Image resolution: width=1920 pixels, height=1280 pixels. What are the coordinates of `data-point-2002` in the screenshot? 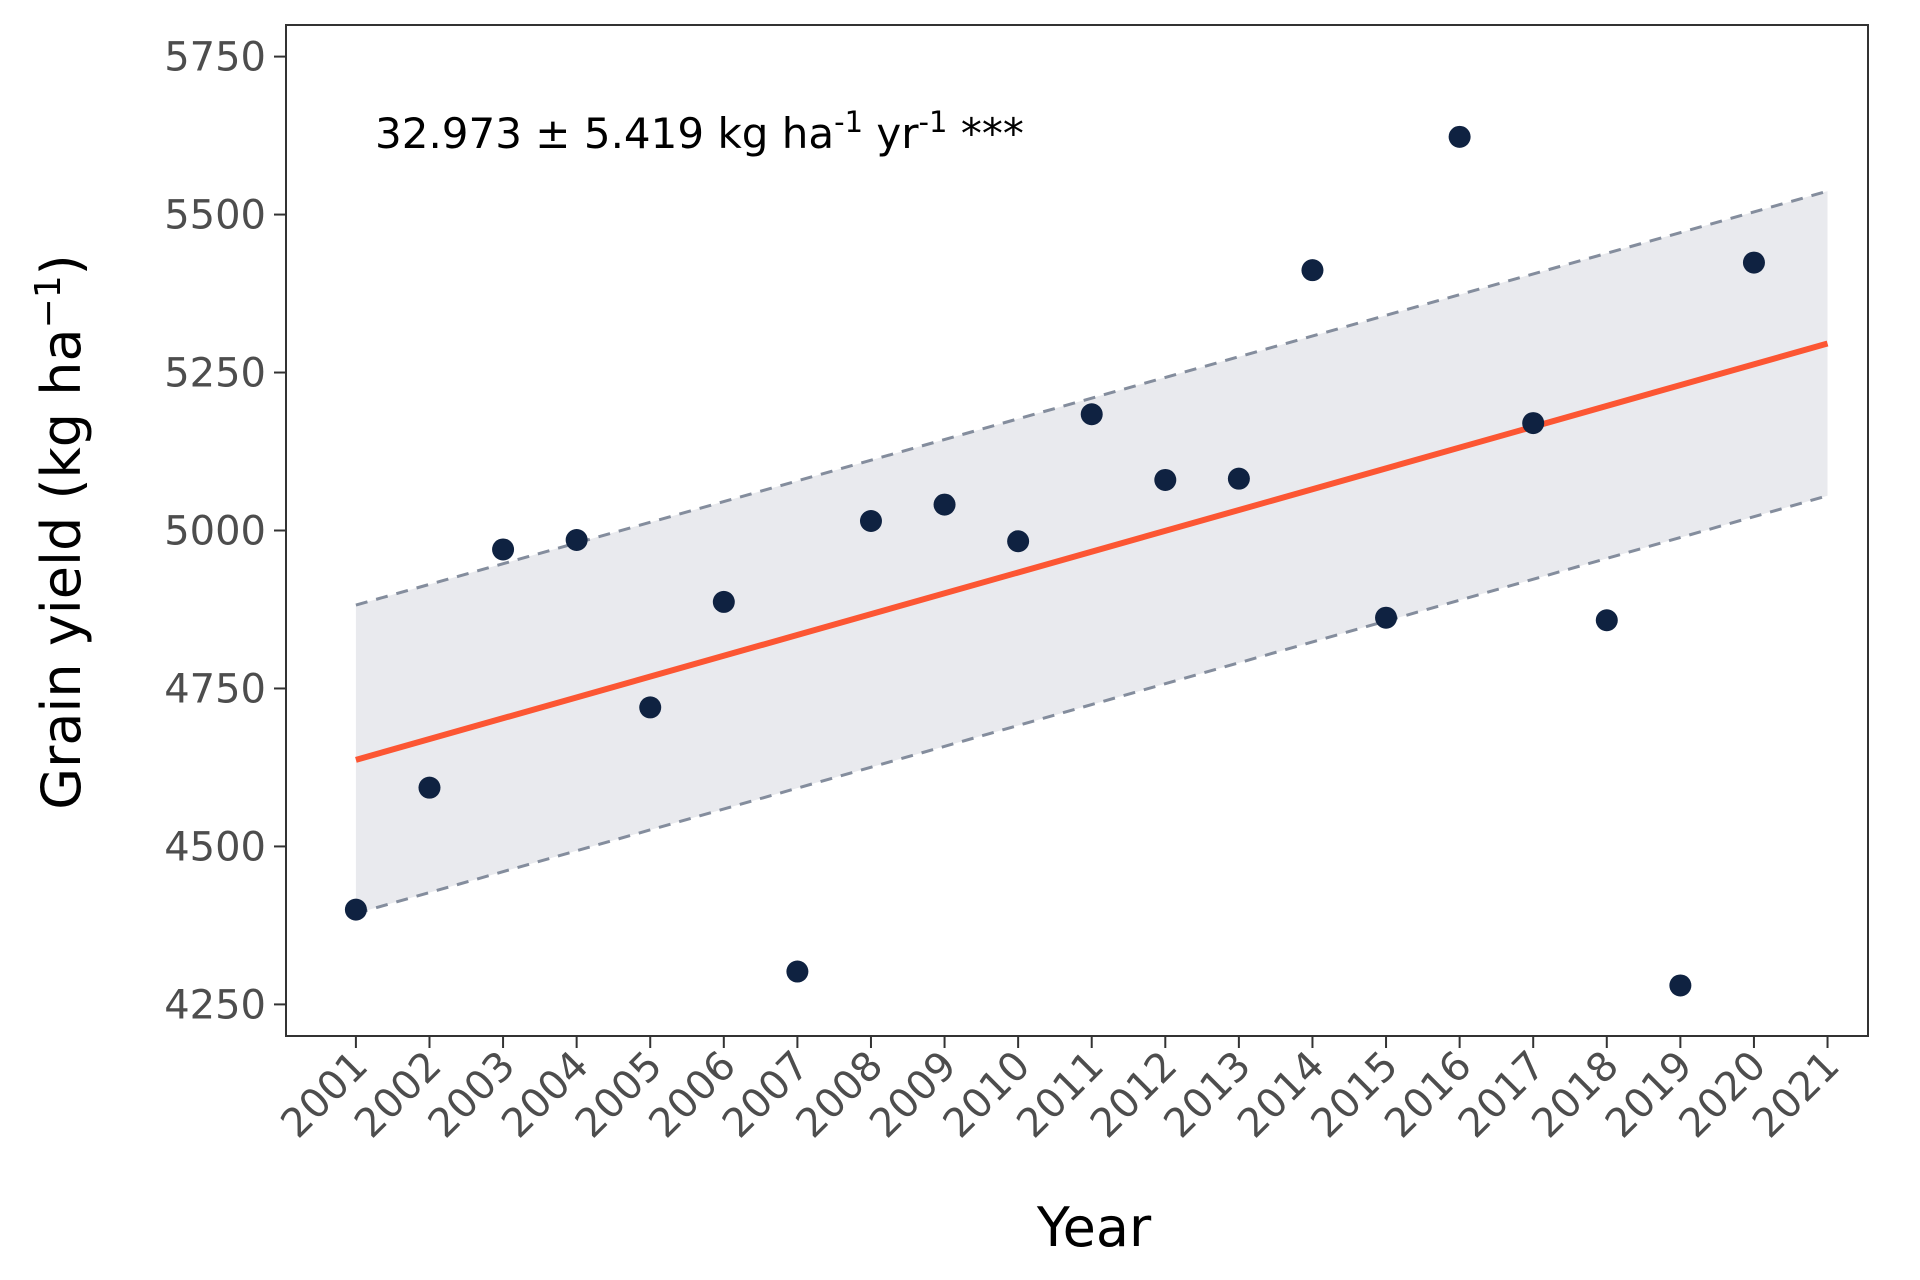 It's located at (429, 787).